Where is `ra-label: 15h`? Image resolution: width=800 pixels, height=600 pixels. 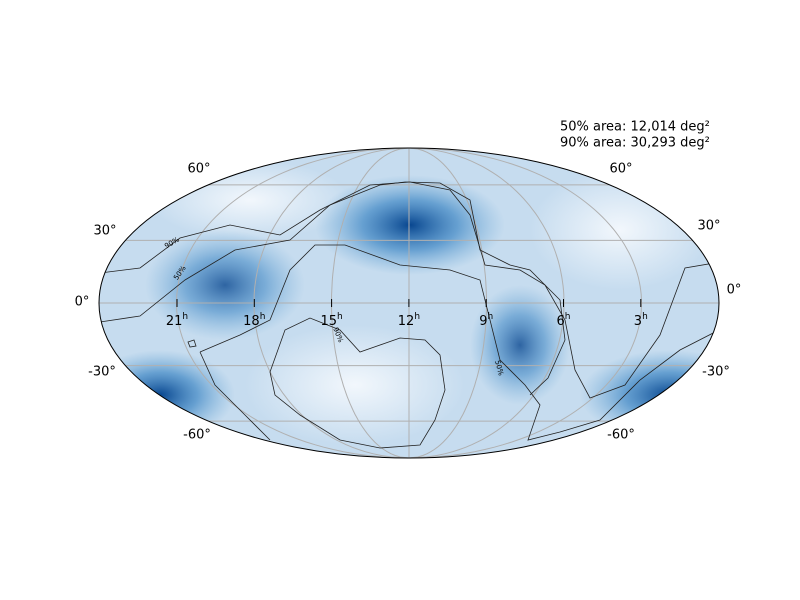 ra-label: 15h is located at coordinates (331, 320).